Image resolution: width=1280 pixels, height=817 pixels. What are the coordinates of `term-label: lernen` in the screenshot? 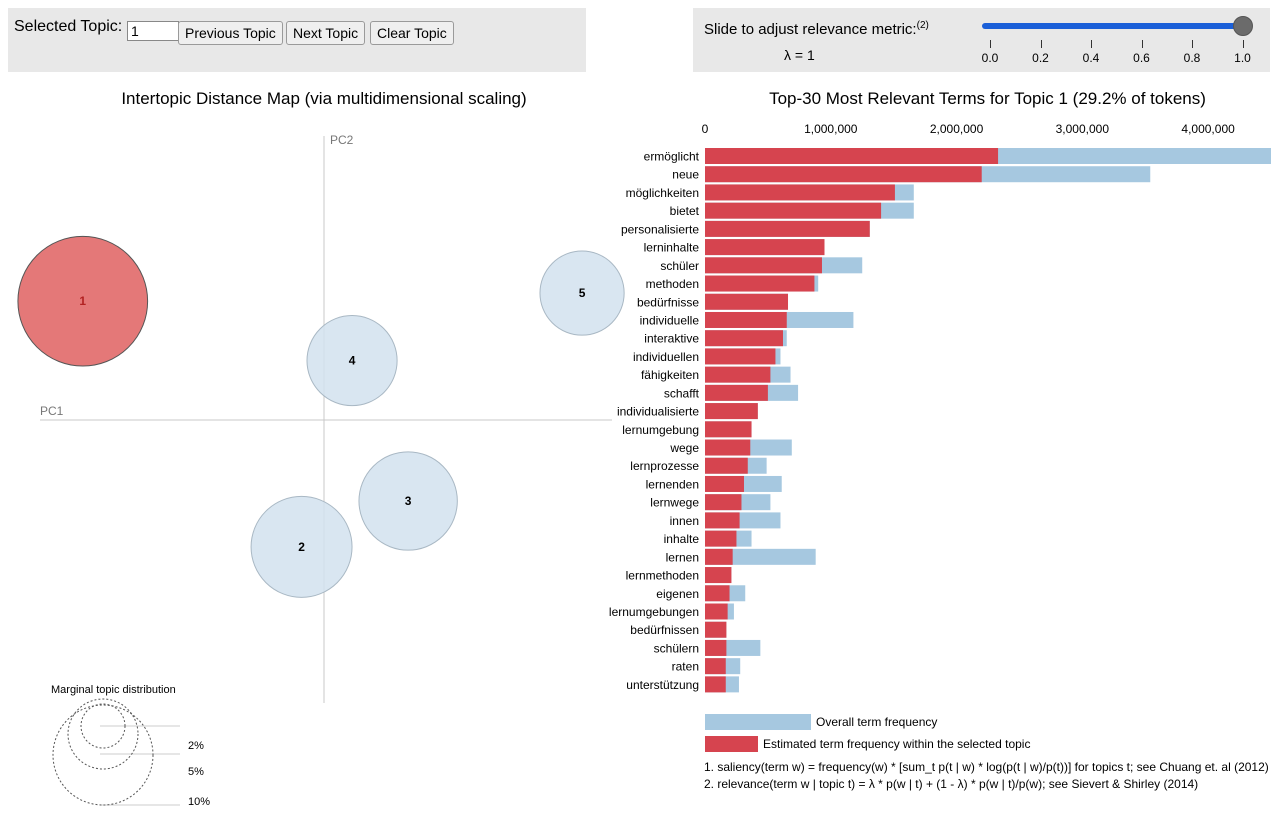 It's located at (682, 557).